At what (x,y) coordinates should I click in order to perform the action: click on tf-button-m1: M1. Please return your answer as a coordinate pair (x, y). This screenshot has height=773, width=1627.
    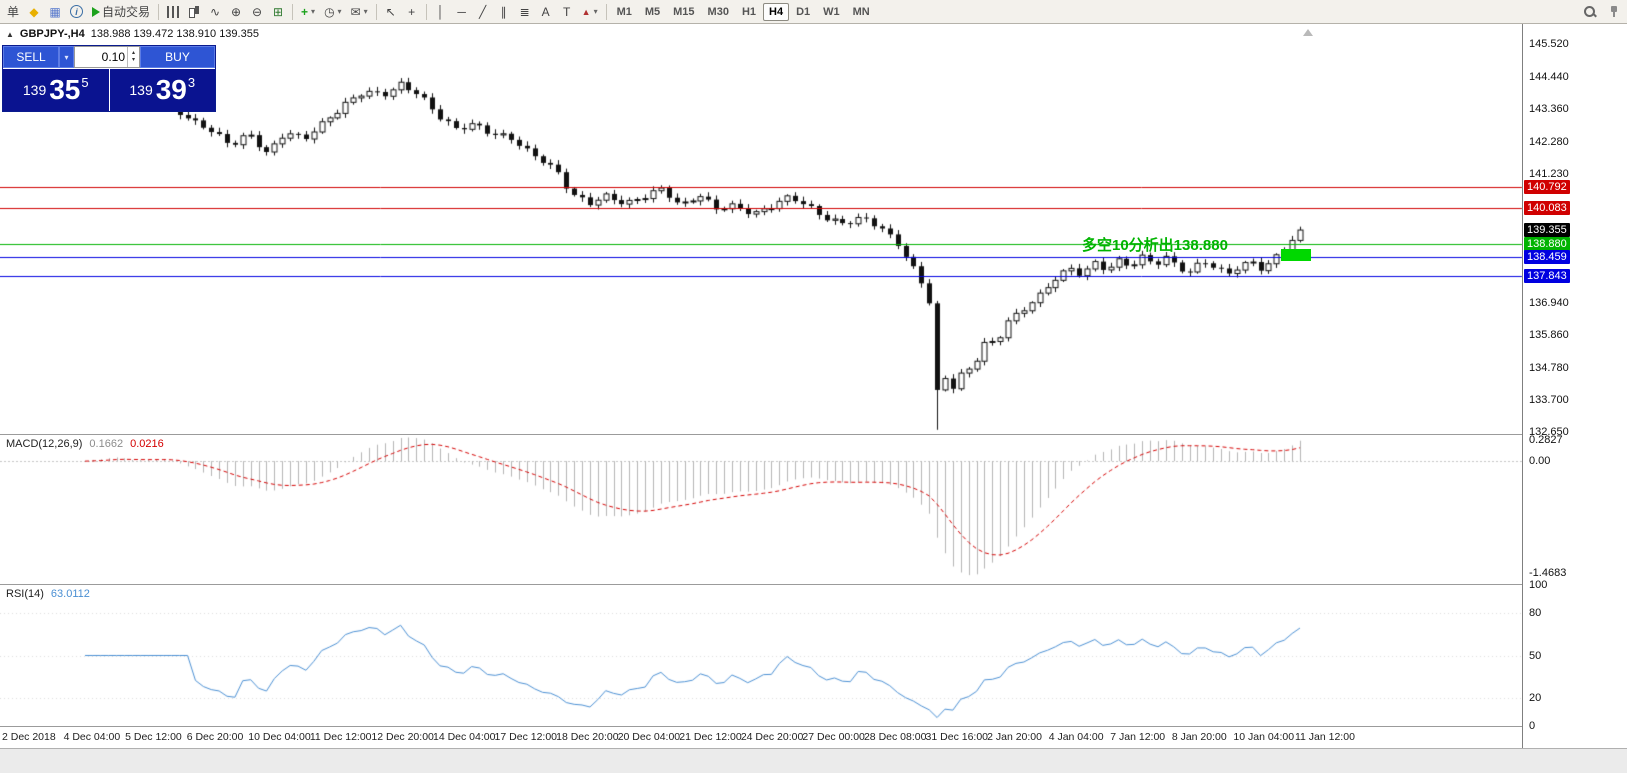
    Looking at the image, I should click on (624, 11).